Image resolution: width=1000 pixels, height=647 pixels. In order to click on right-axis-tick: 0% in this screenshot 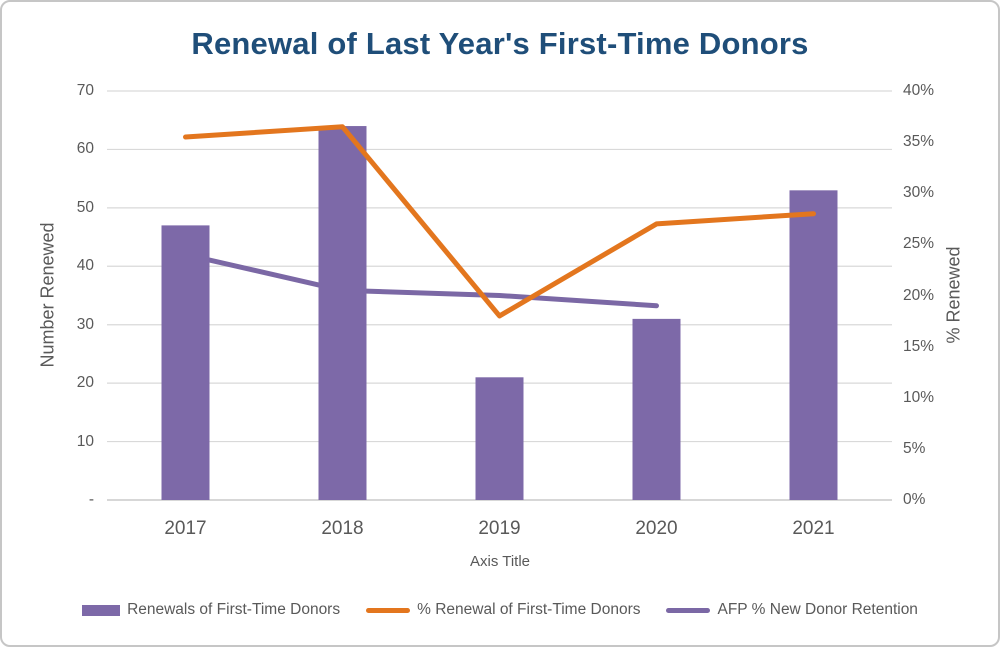, I will do `click(914, 499)`.